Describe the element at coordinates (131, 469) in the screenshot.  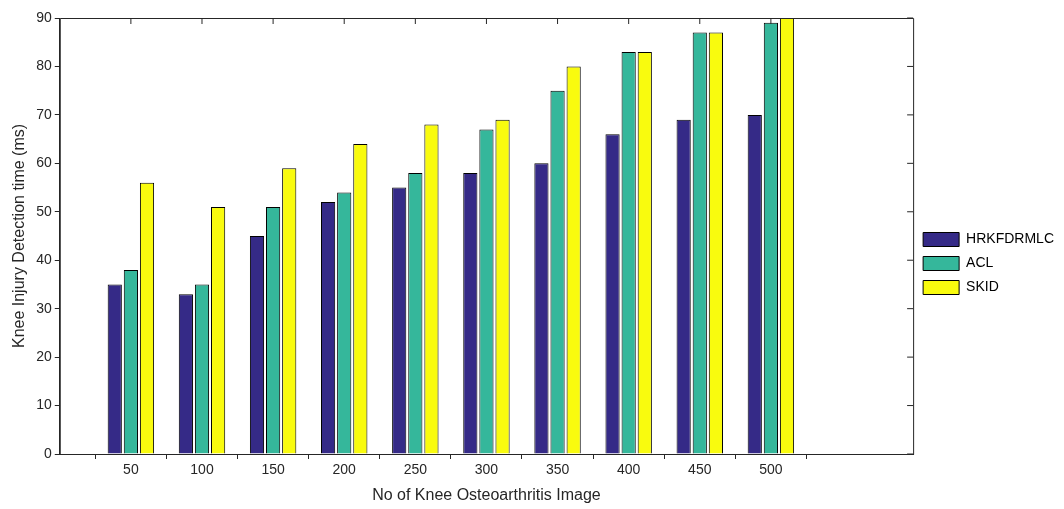
I see `x-tick-label: 50` at that location.